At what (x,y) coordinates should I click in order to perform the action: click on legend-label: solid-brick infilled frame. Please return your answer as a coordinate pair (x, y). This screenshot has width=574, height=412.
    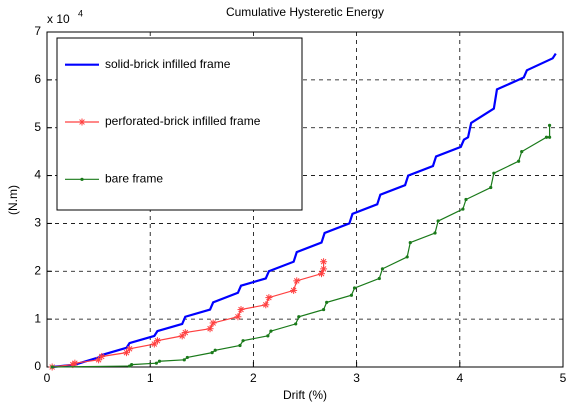
    Looking at the image, I should click on (168, 64).